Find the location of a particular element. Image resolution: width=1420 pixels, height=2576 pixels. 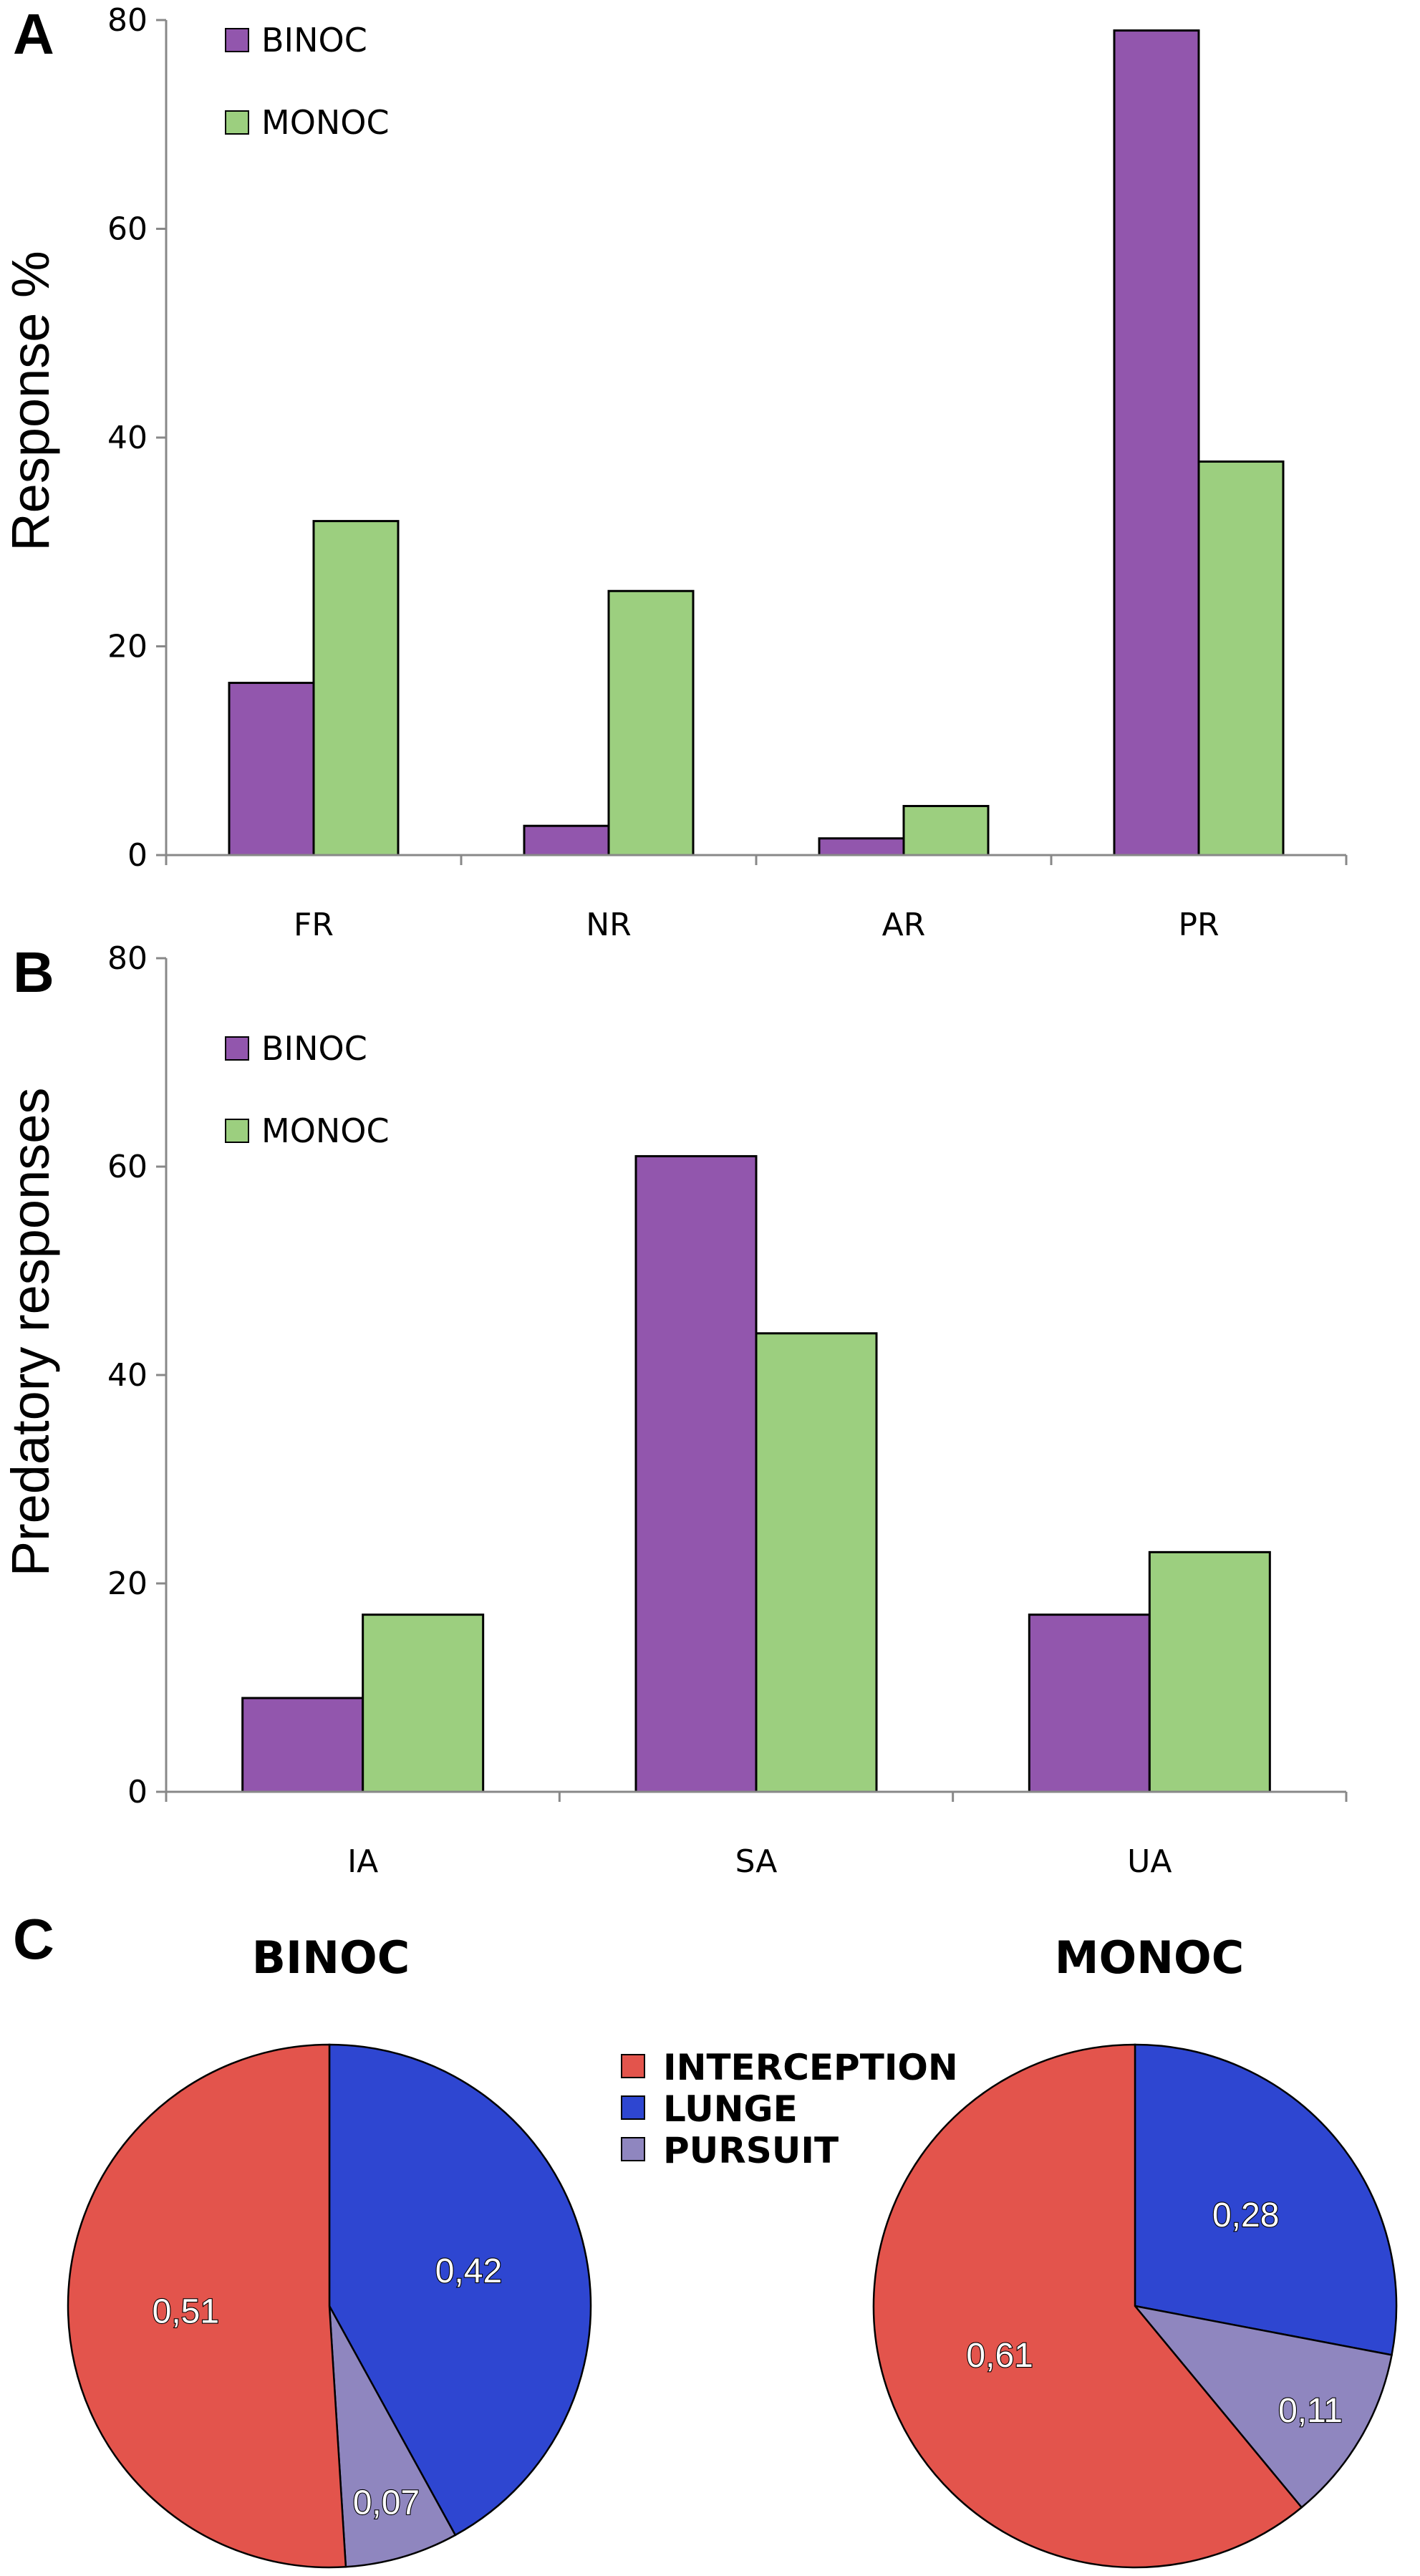

slice-label-pursuit: 0,11 is located at coordinates (1310, 2411).